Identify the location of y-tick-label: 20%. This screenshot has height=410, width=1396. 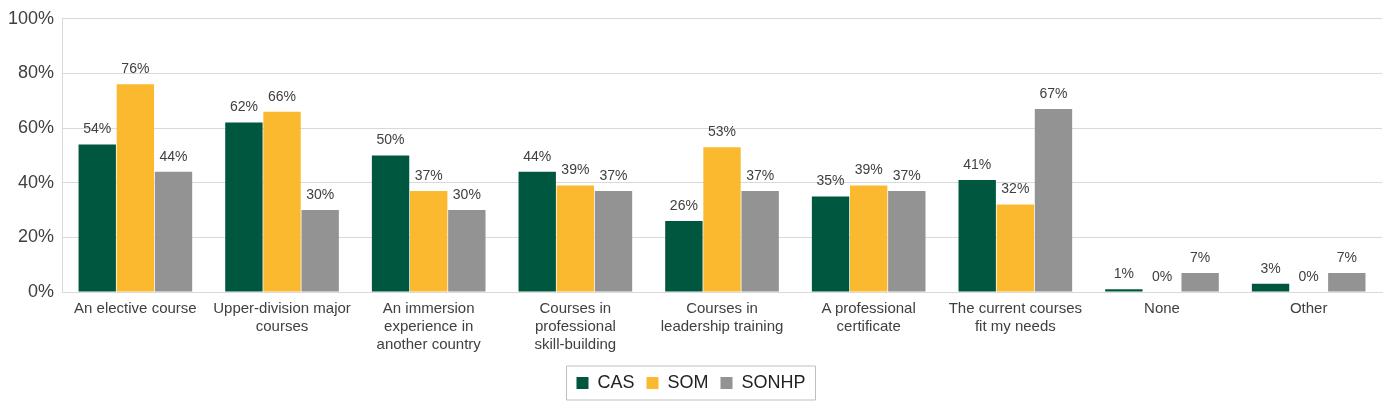
(36, 236).